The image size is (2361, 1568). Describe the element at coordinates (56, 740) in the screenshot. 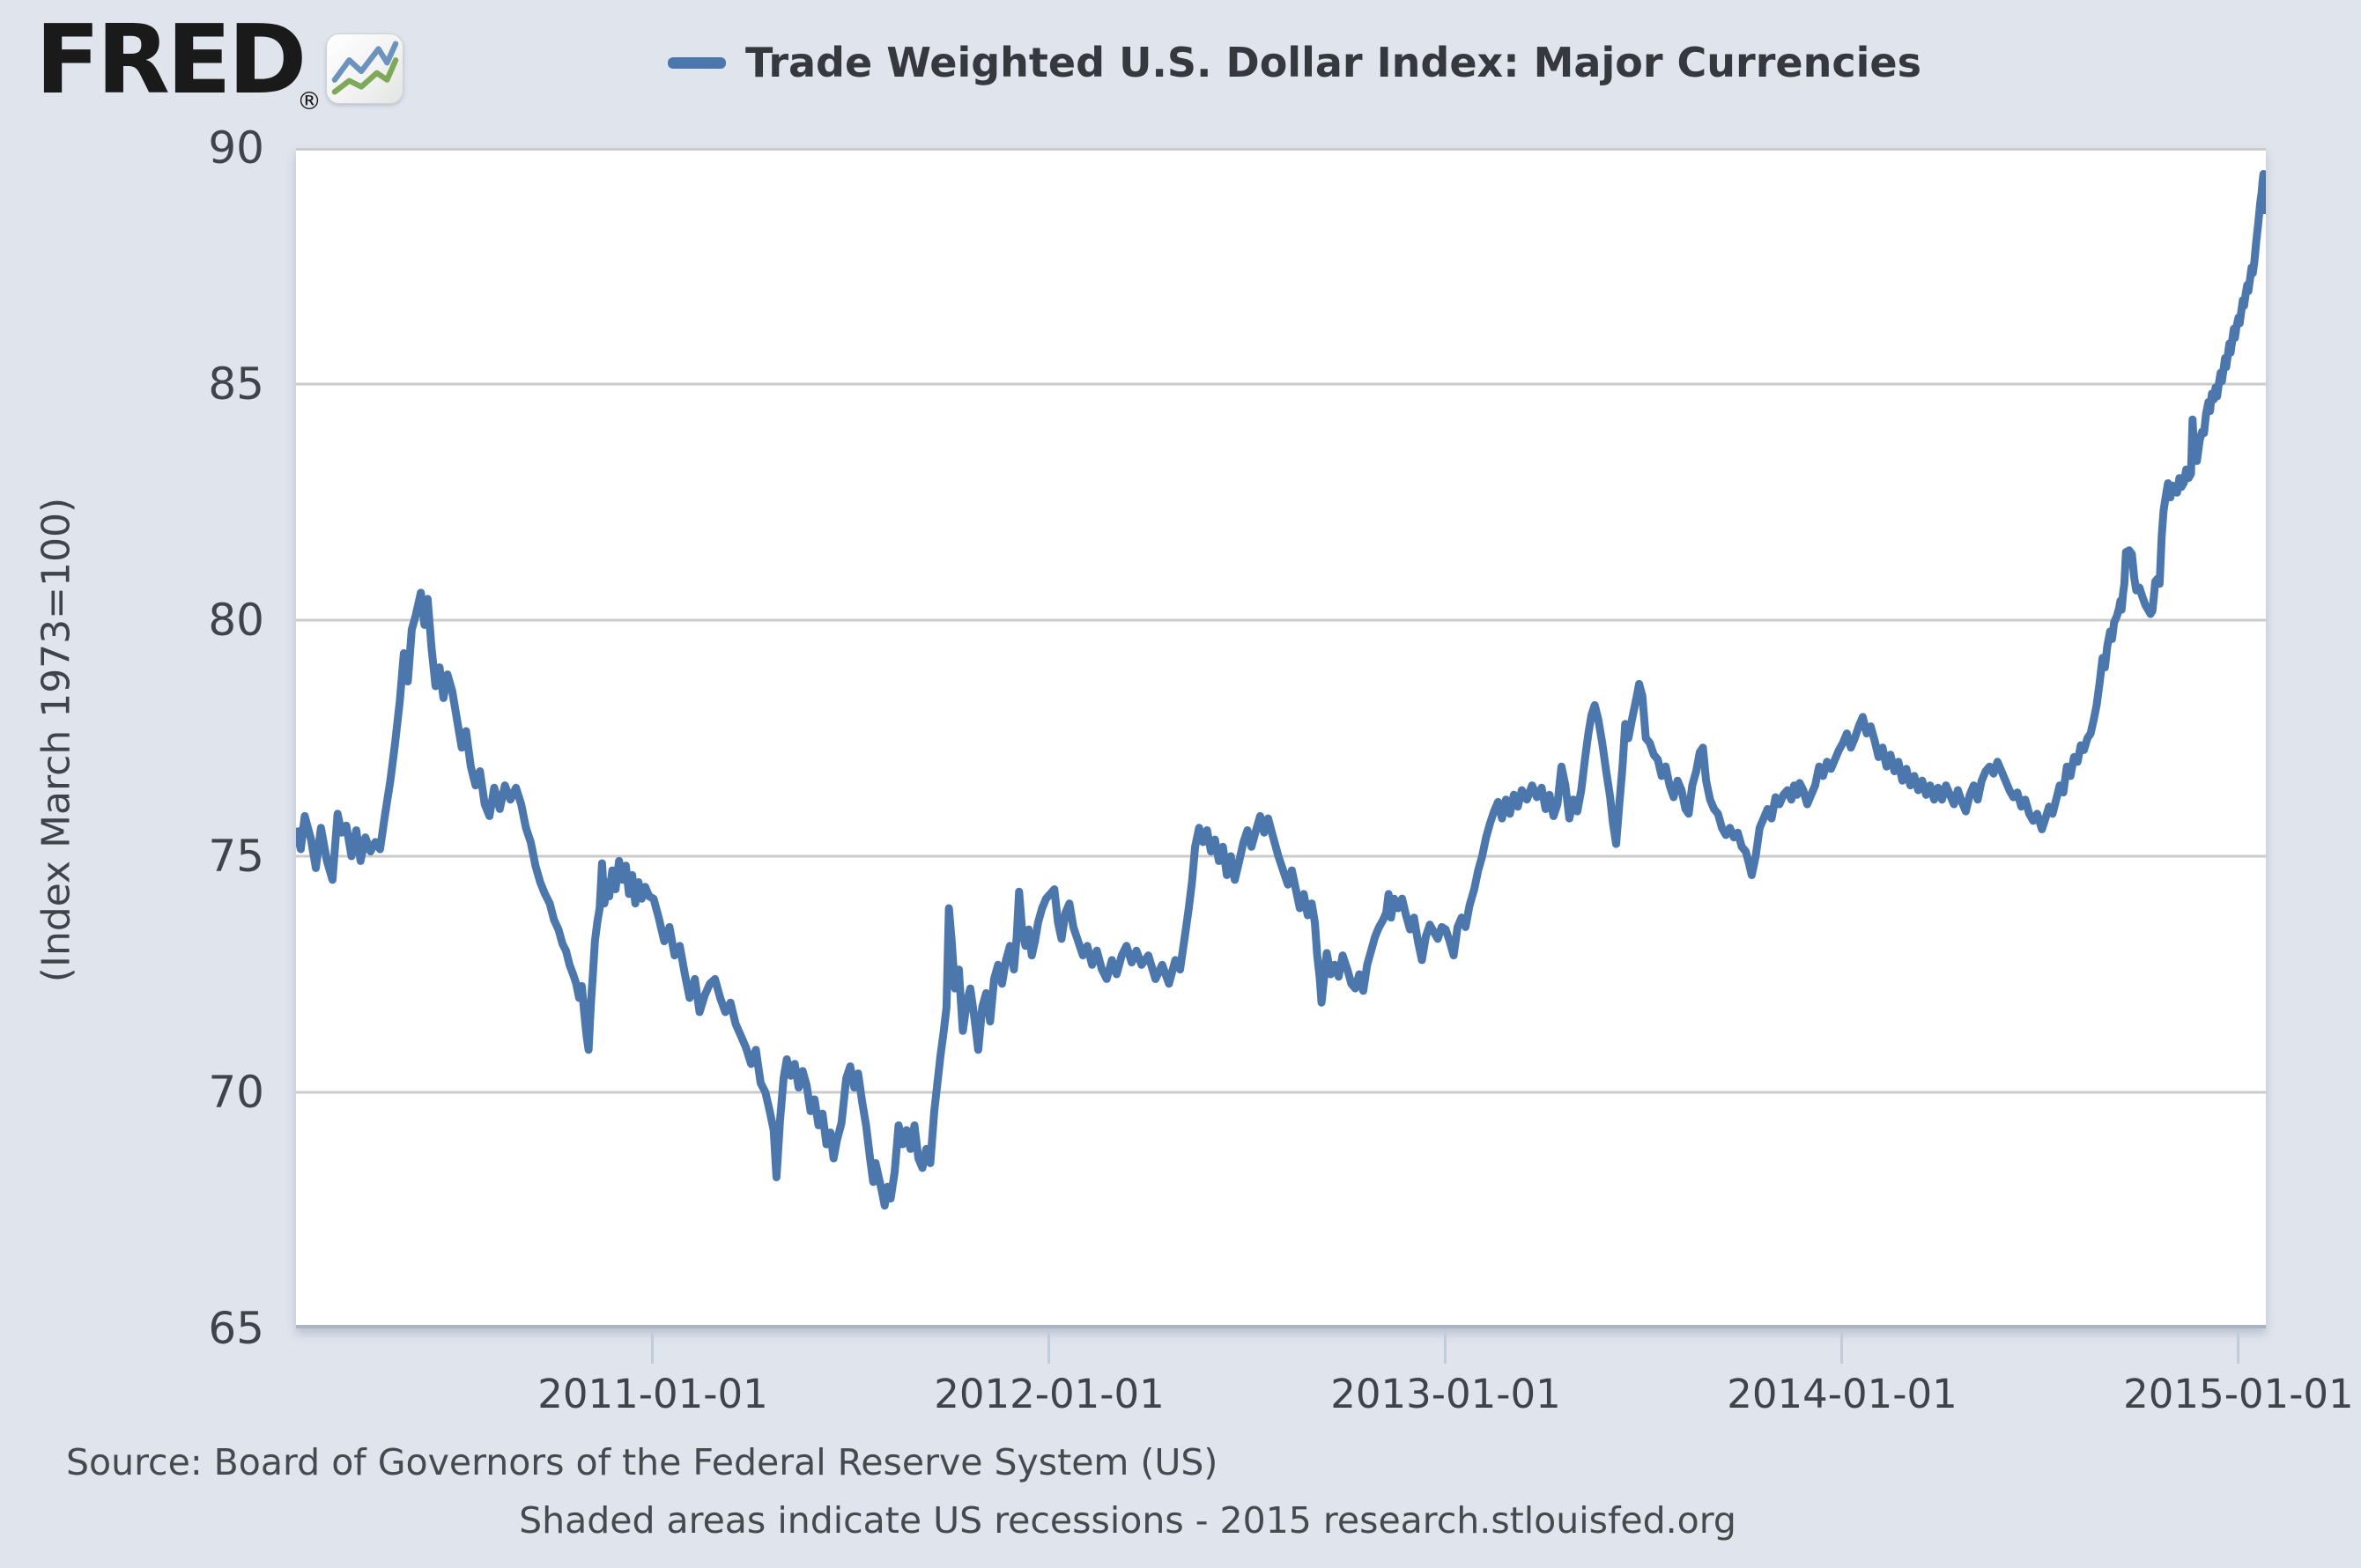

I see `y-axis-title: (Index March 1973=100)` at that location.